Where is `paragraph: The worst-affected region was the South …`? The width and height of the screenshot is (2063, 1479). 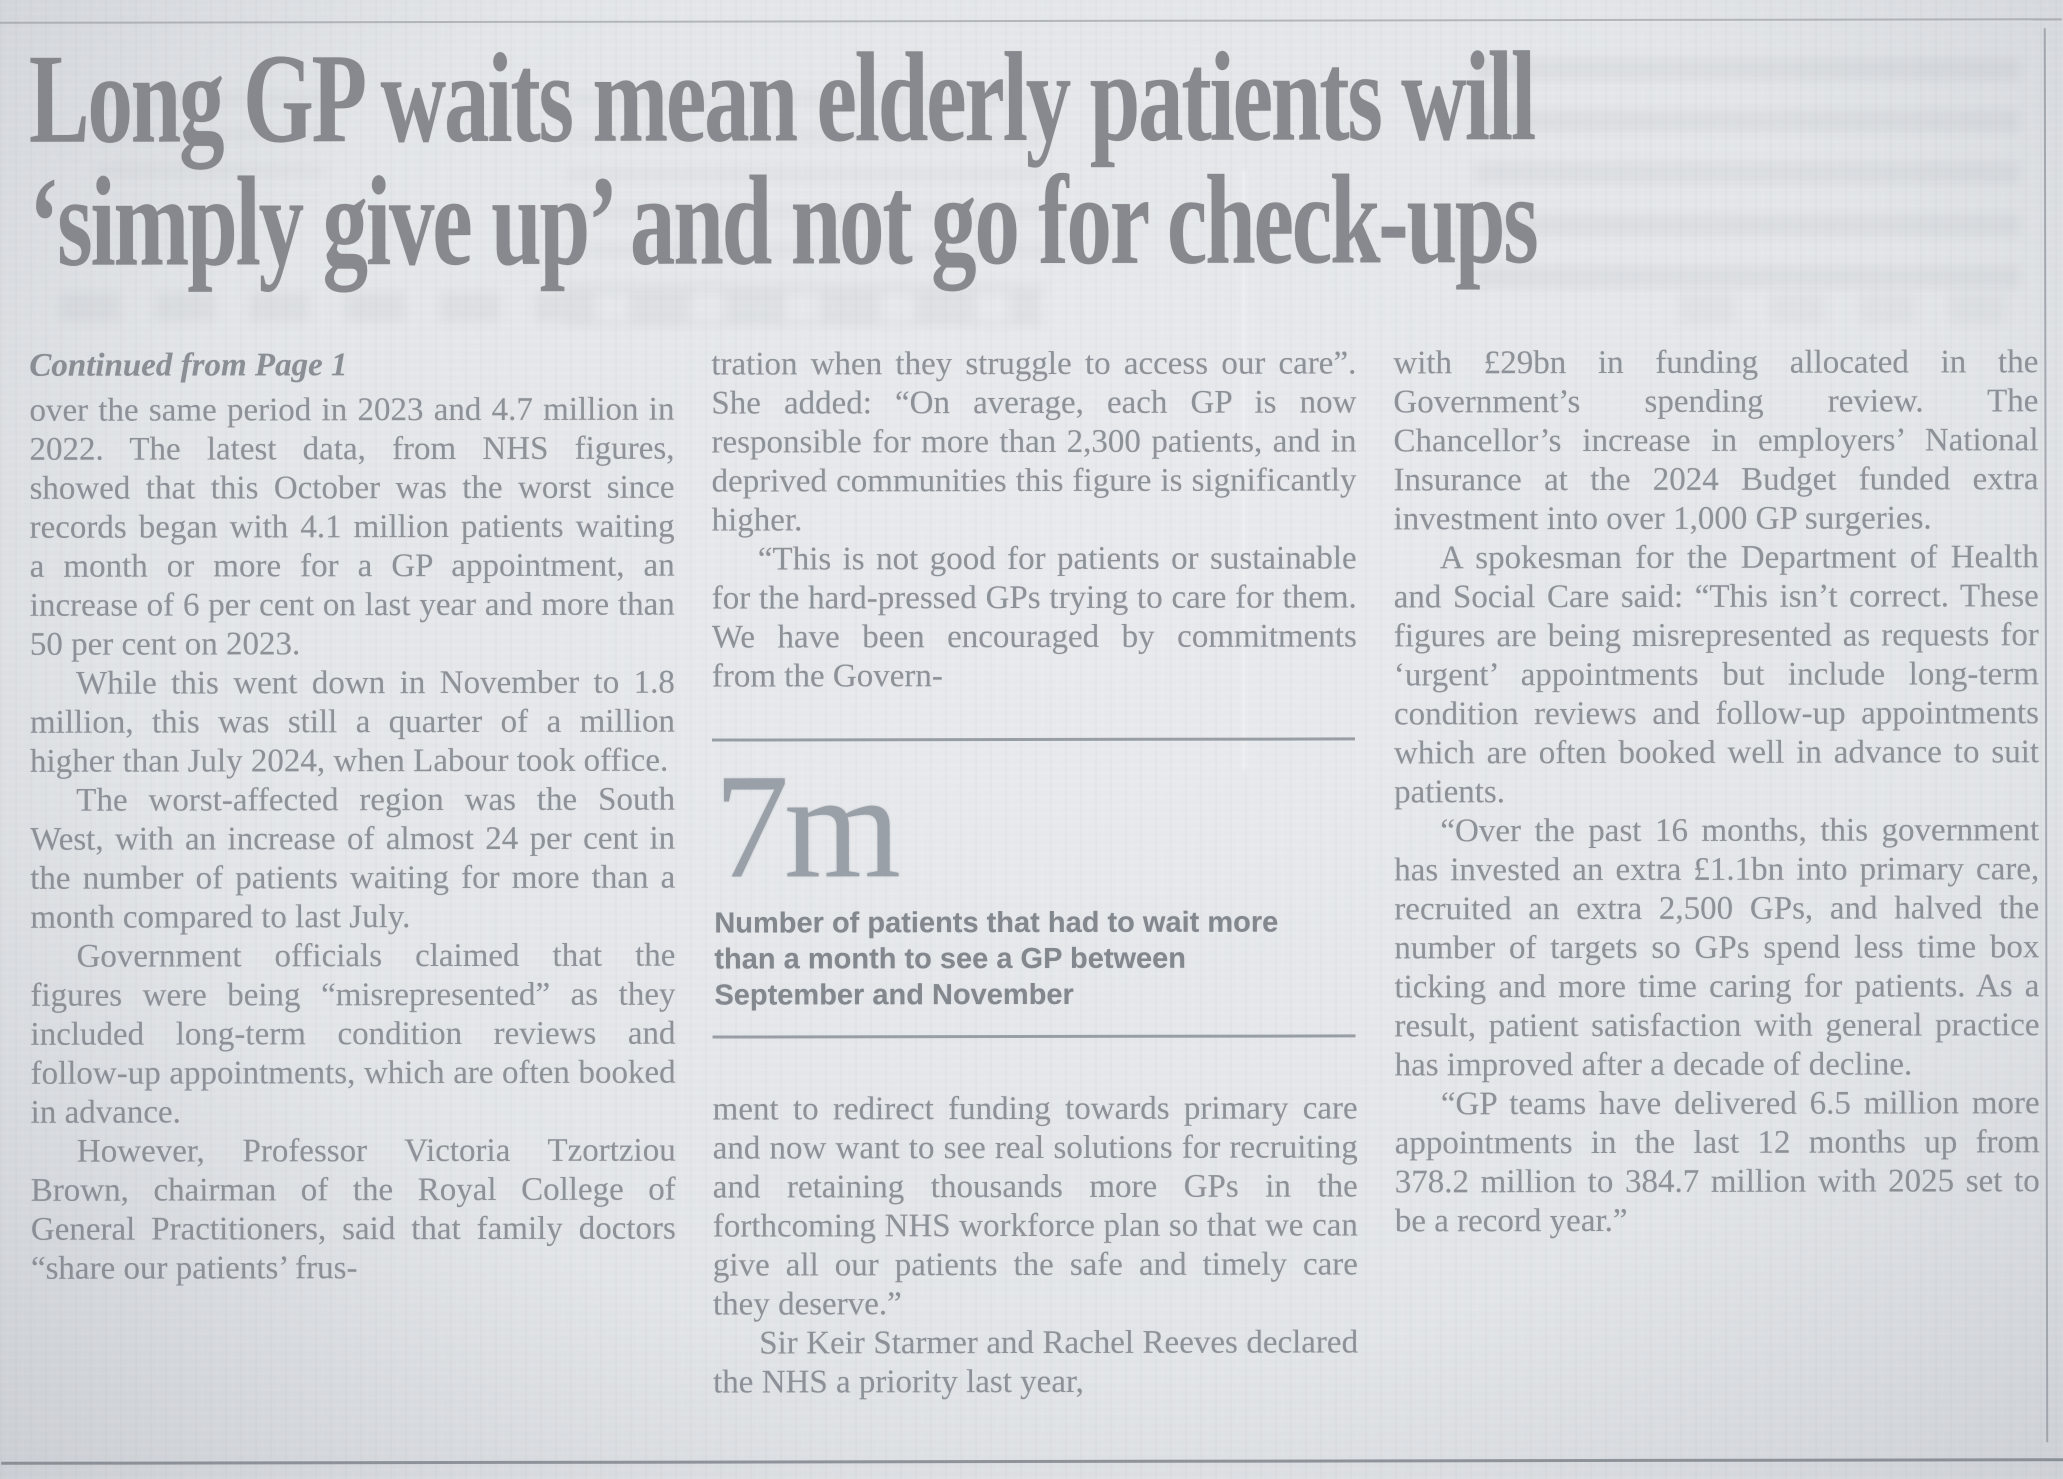 paragraph: The worst-affected region was the South … is located at coordinates (353, 858).